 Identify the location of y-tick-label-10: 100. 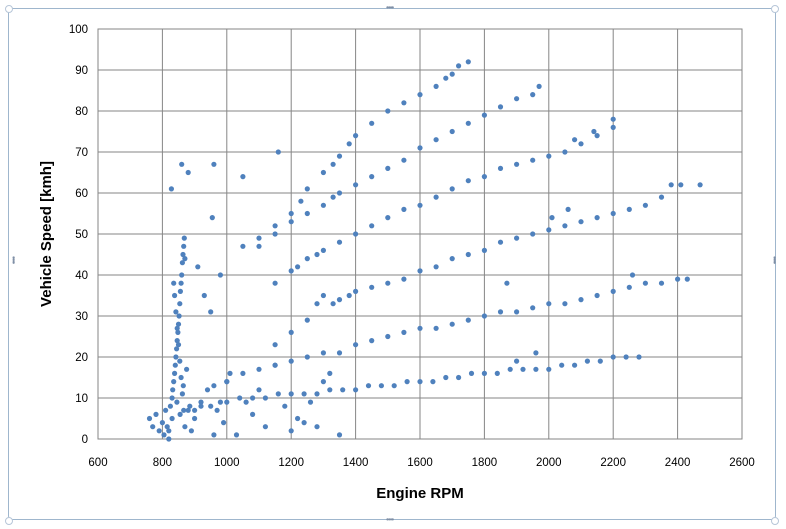
(78, 30).